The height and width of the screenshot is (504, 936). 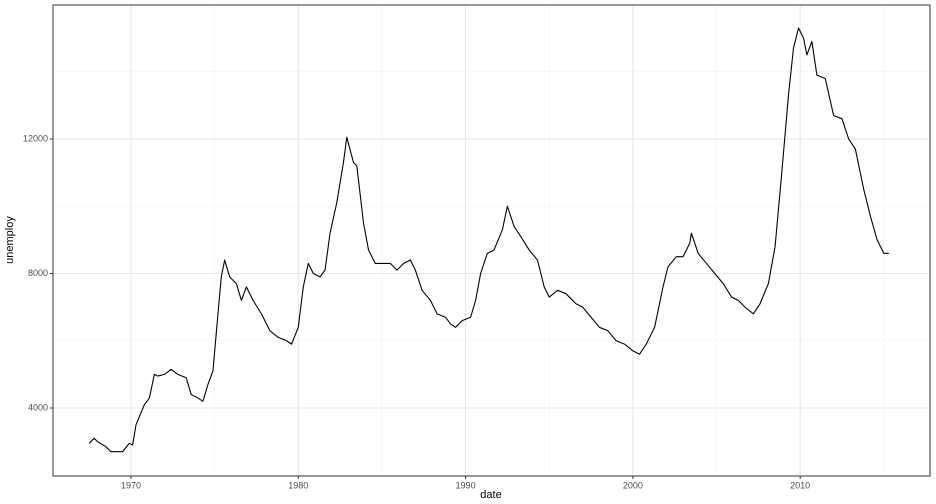 What do you see at coordinates (35, 138) in the screenshot?
I see `y-tick-label: 12000` at bounding box center [35, 138].